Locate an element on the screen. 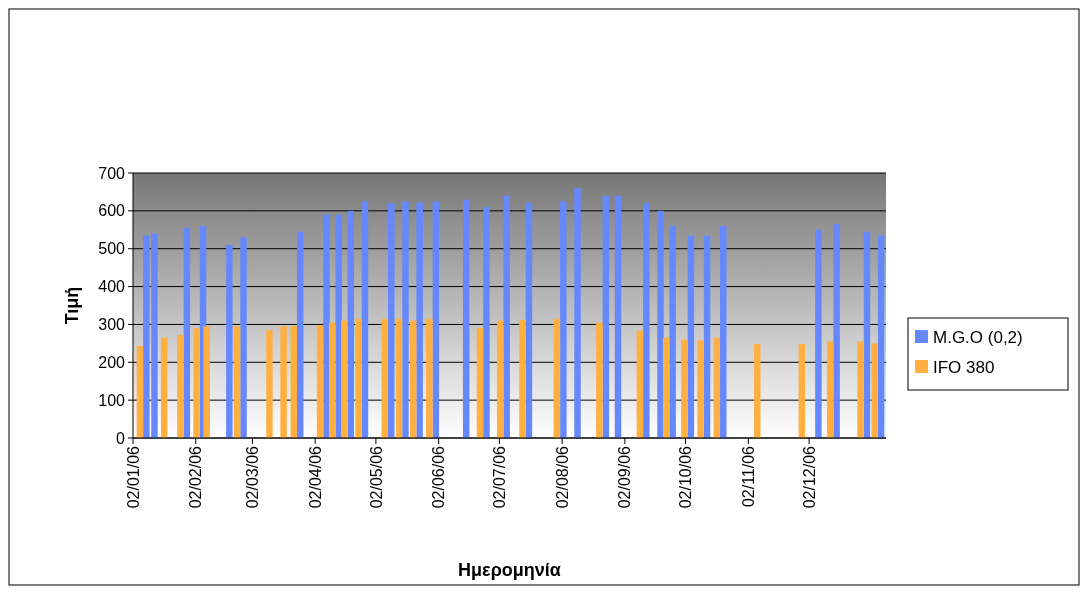 This screenshot has height=595, width=1090. x-tick-label: 02/07/06 is located at coordinates (499, 477).